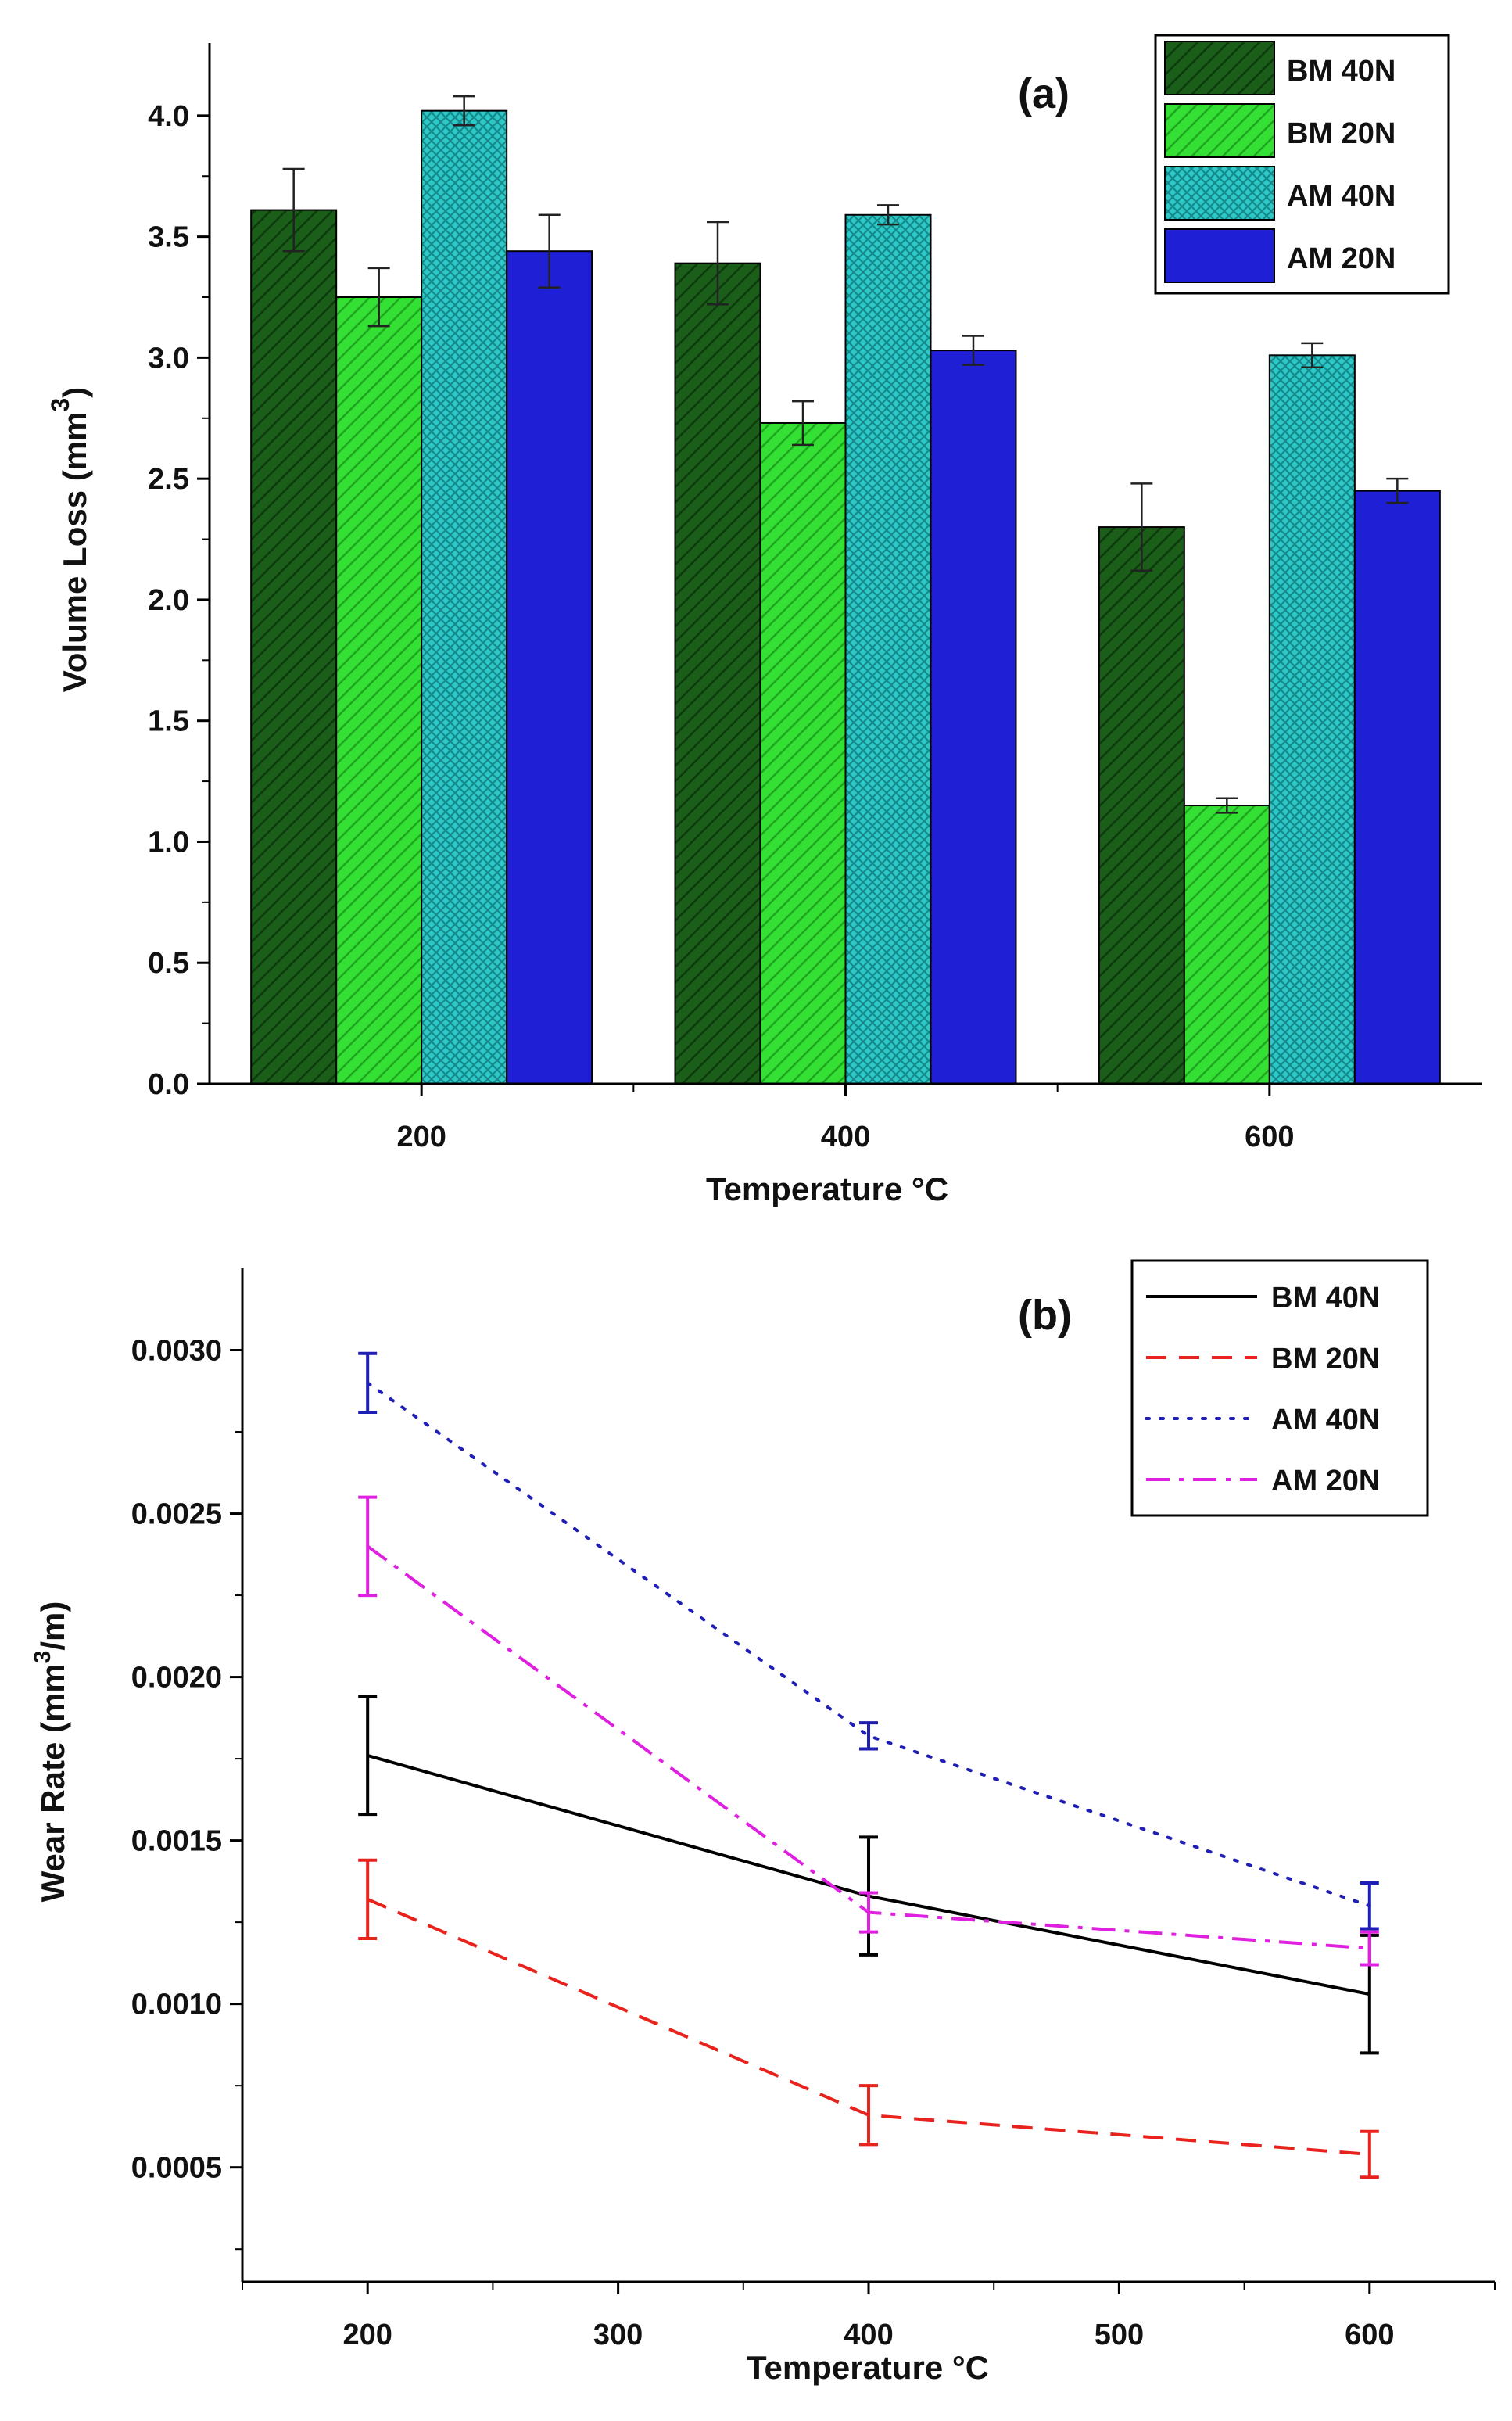  Describe the element at coordinates (1045, 1315) in the screenshot. I see `panel-b-label: (b)` at that location.